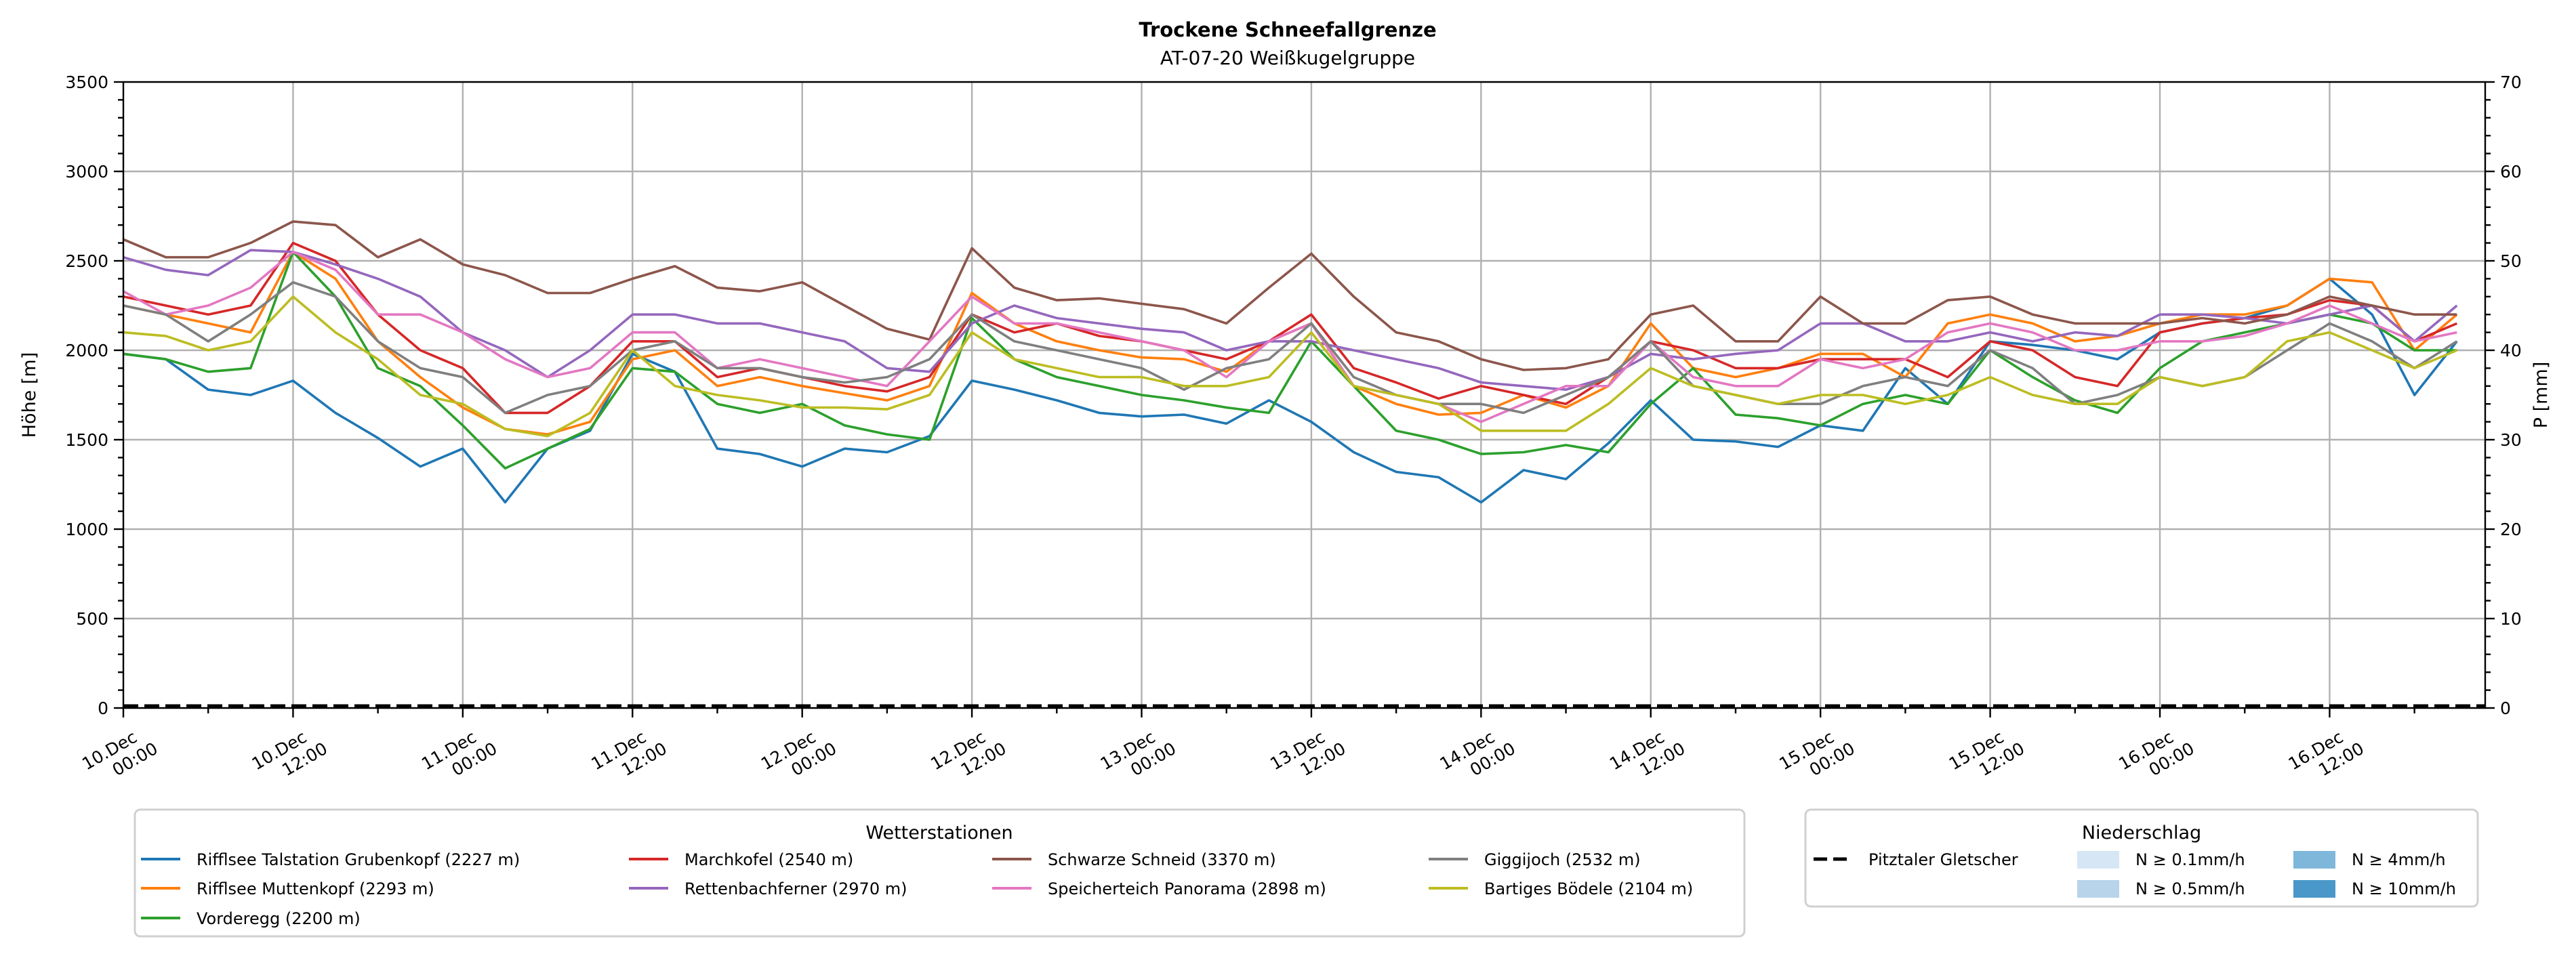 The width and height of the screenshot is (2576, 958). Describe the element at coordinates (86, 350) in the screenshot. I see `y-tick-label: 2000` at that location.